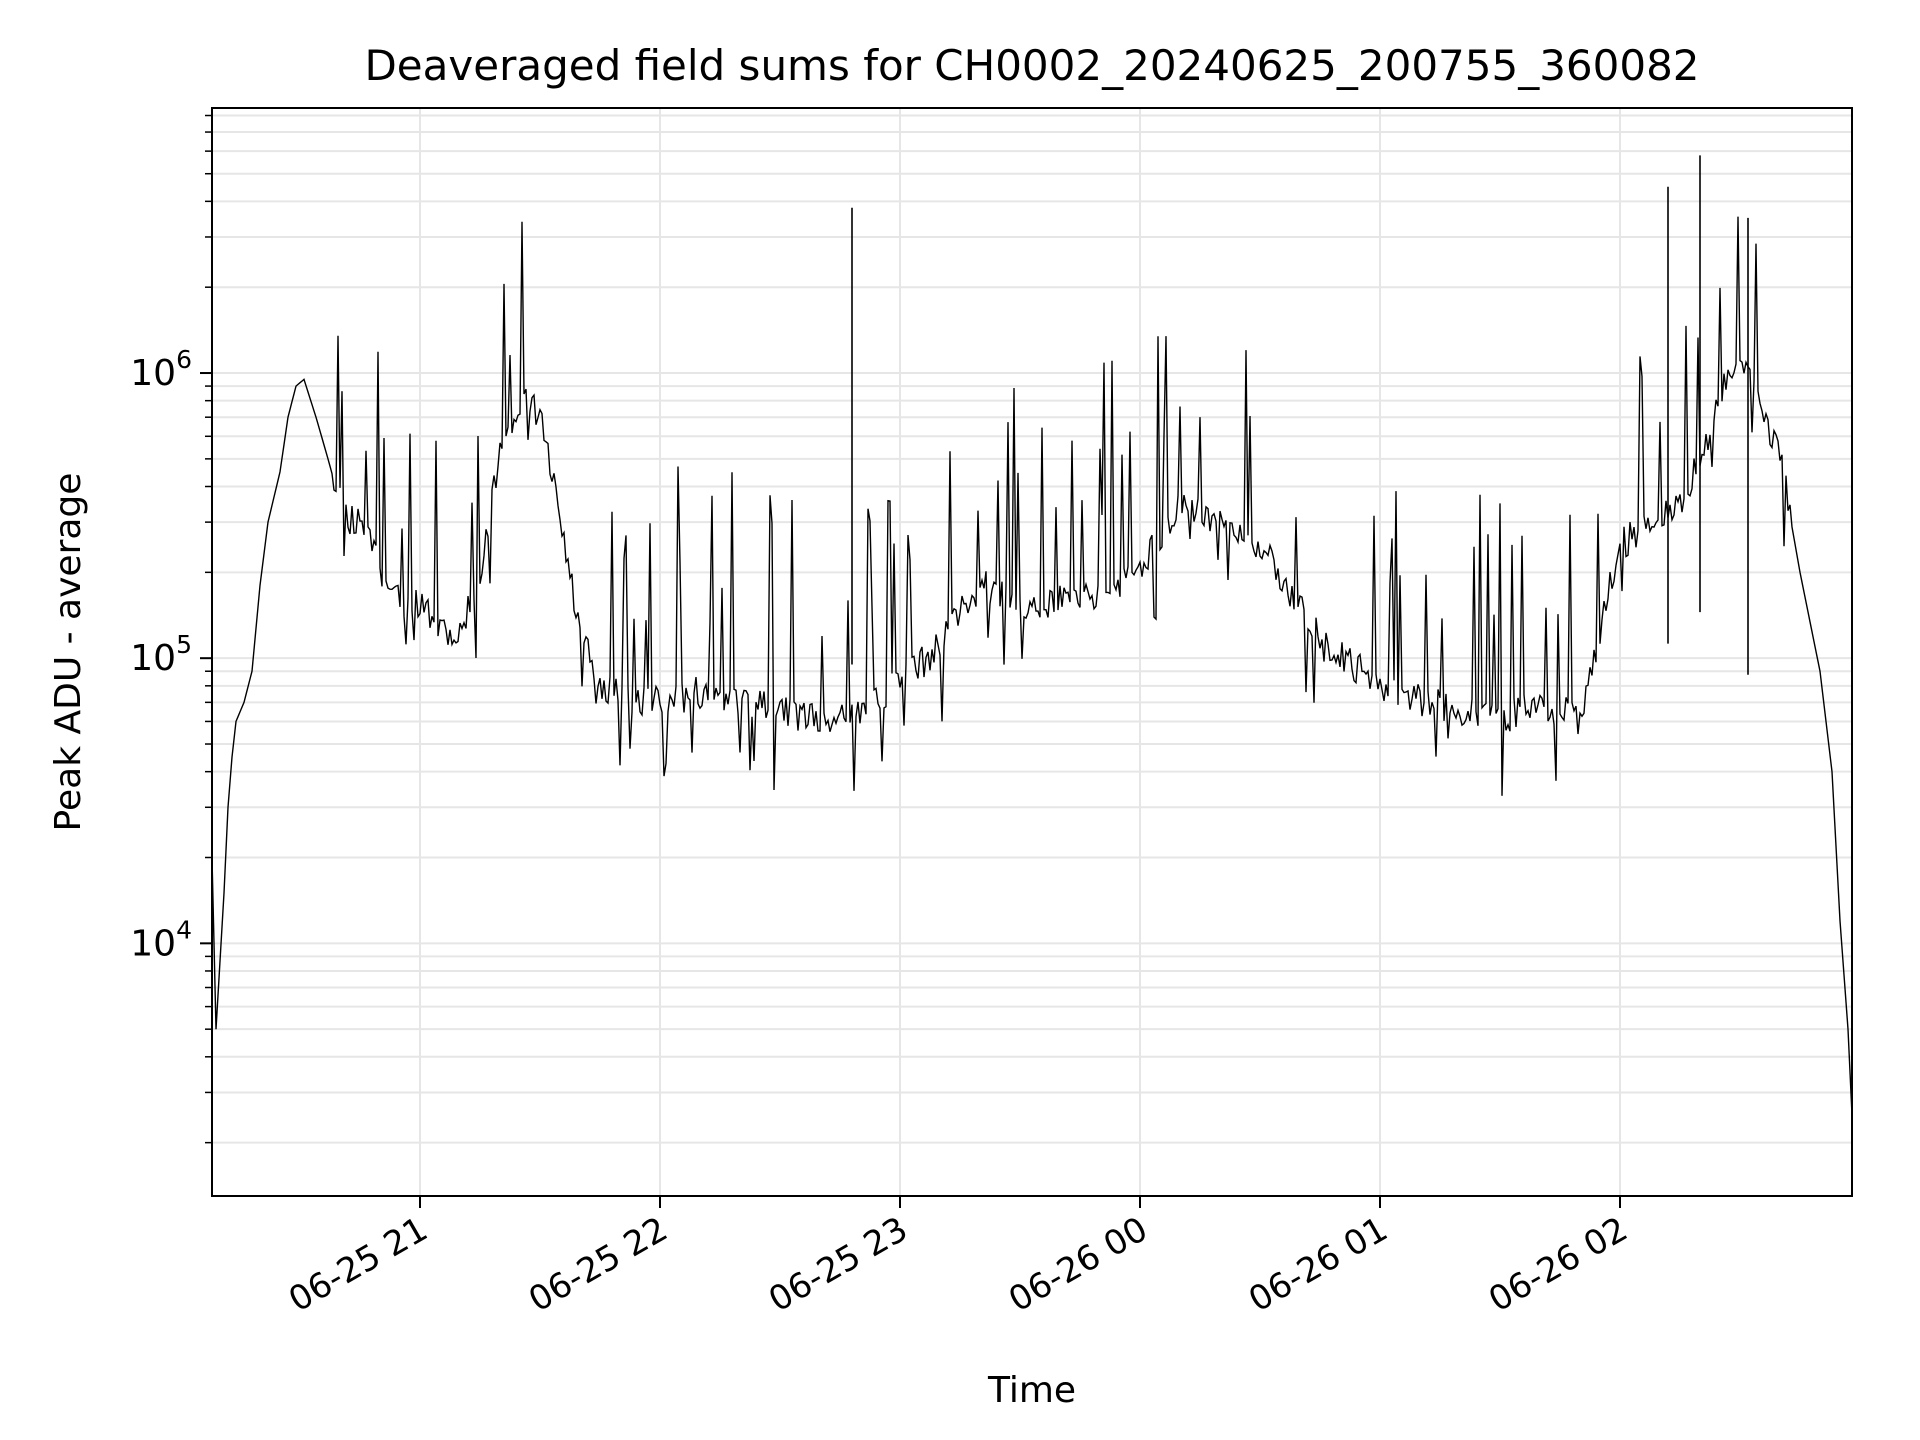 The height and width of the screenshot is (1440, 1920). I want to click on y-tick-exponent: 6, so click(184, 359).